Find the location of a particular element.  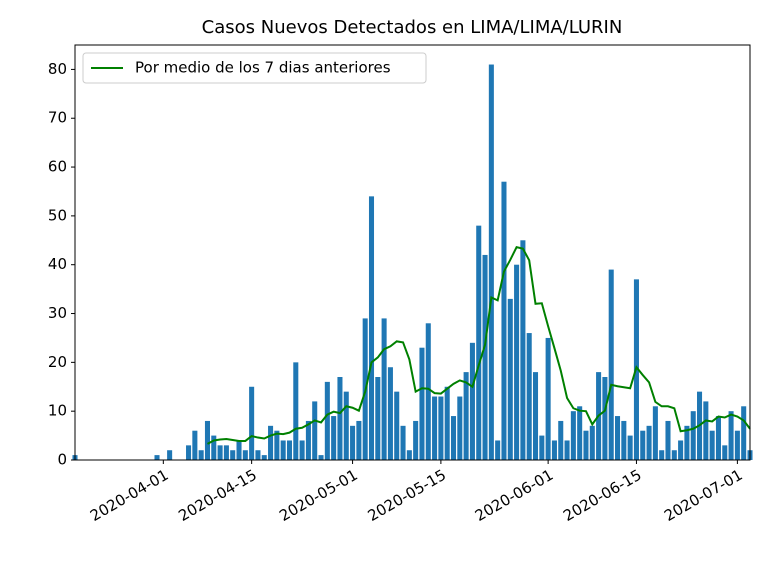

x-tick-label: 2020-07-01 is located at coordinates (703, 495).